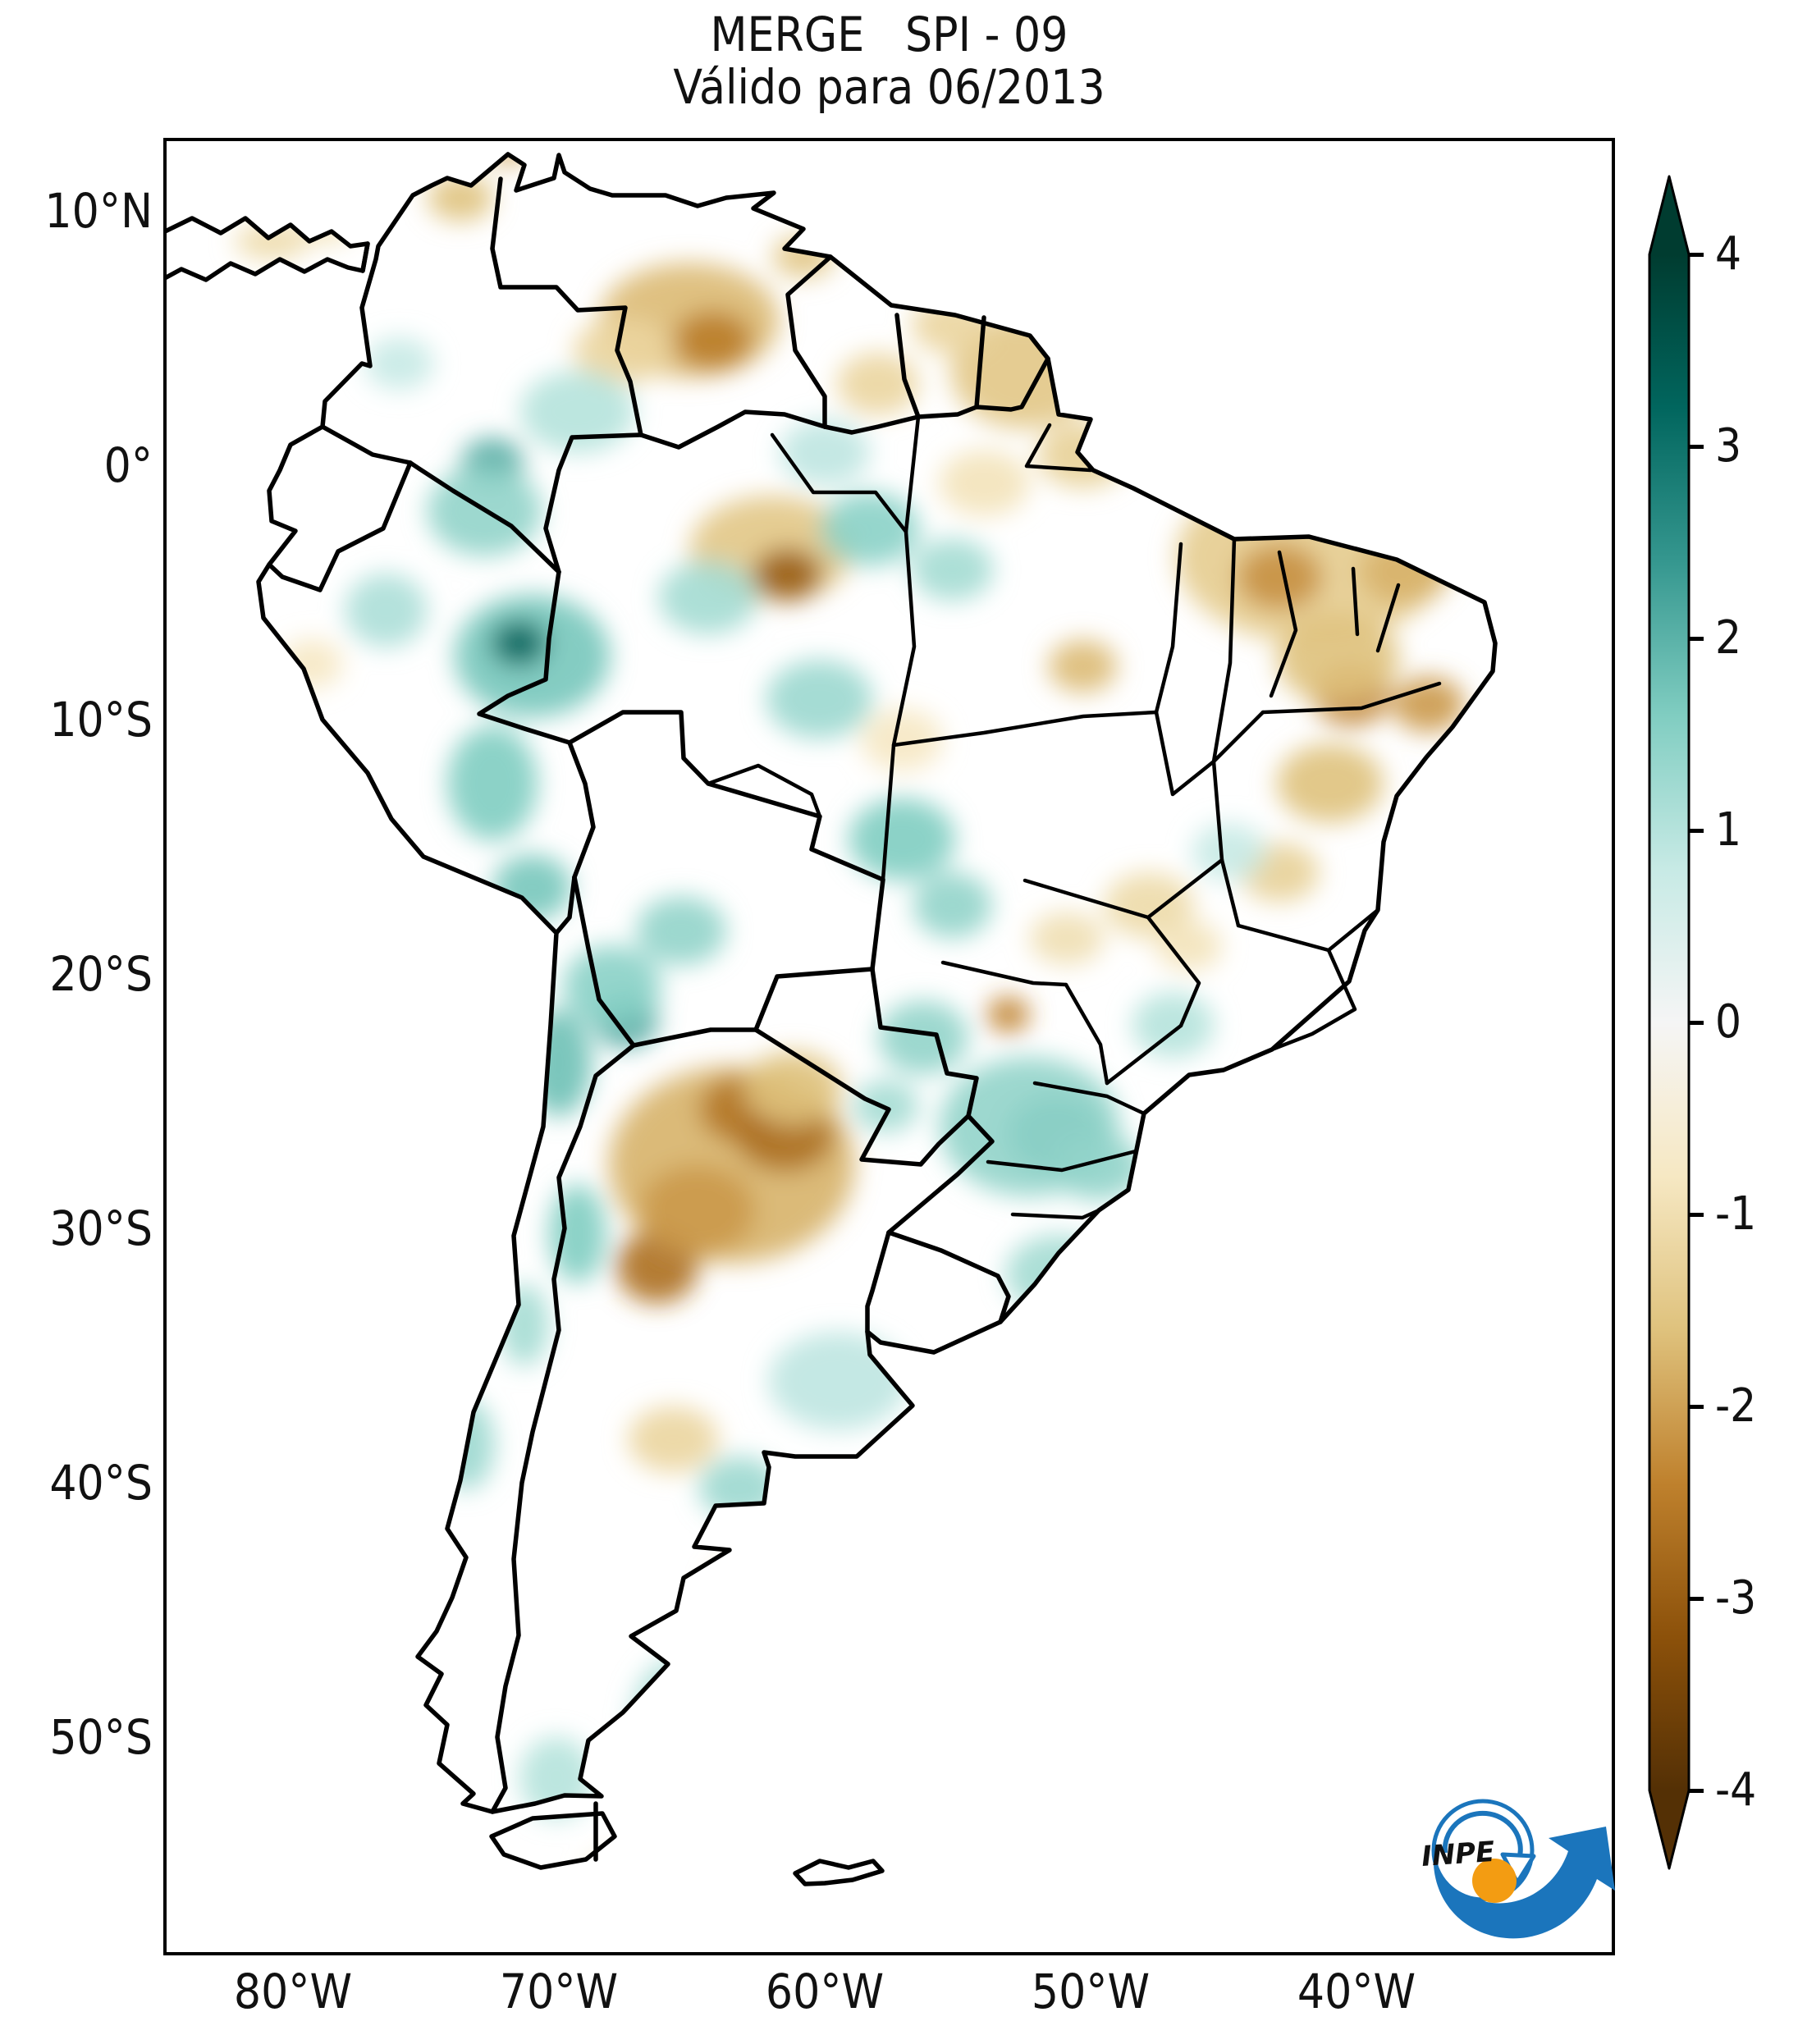 This screenshot has height=2044, width=1798. What do you see at coordinates (101, 1482) in the screenshot?
I see `lat-tick-label: 40°S` at bounding box center [101, 1482].